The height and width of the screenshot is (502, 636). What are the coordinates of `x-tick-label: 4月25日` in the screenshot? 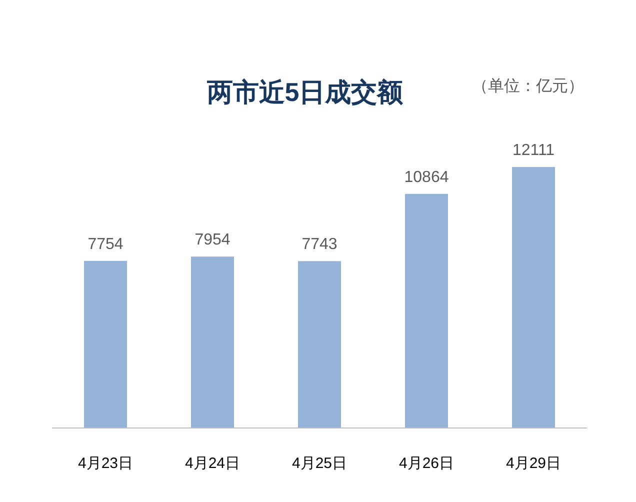 It's located at (320, 463).